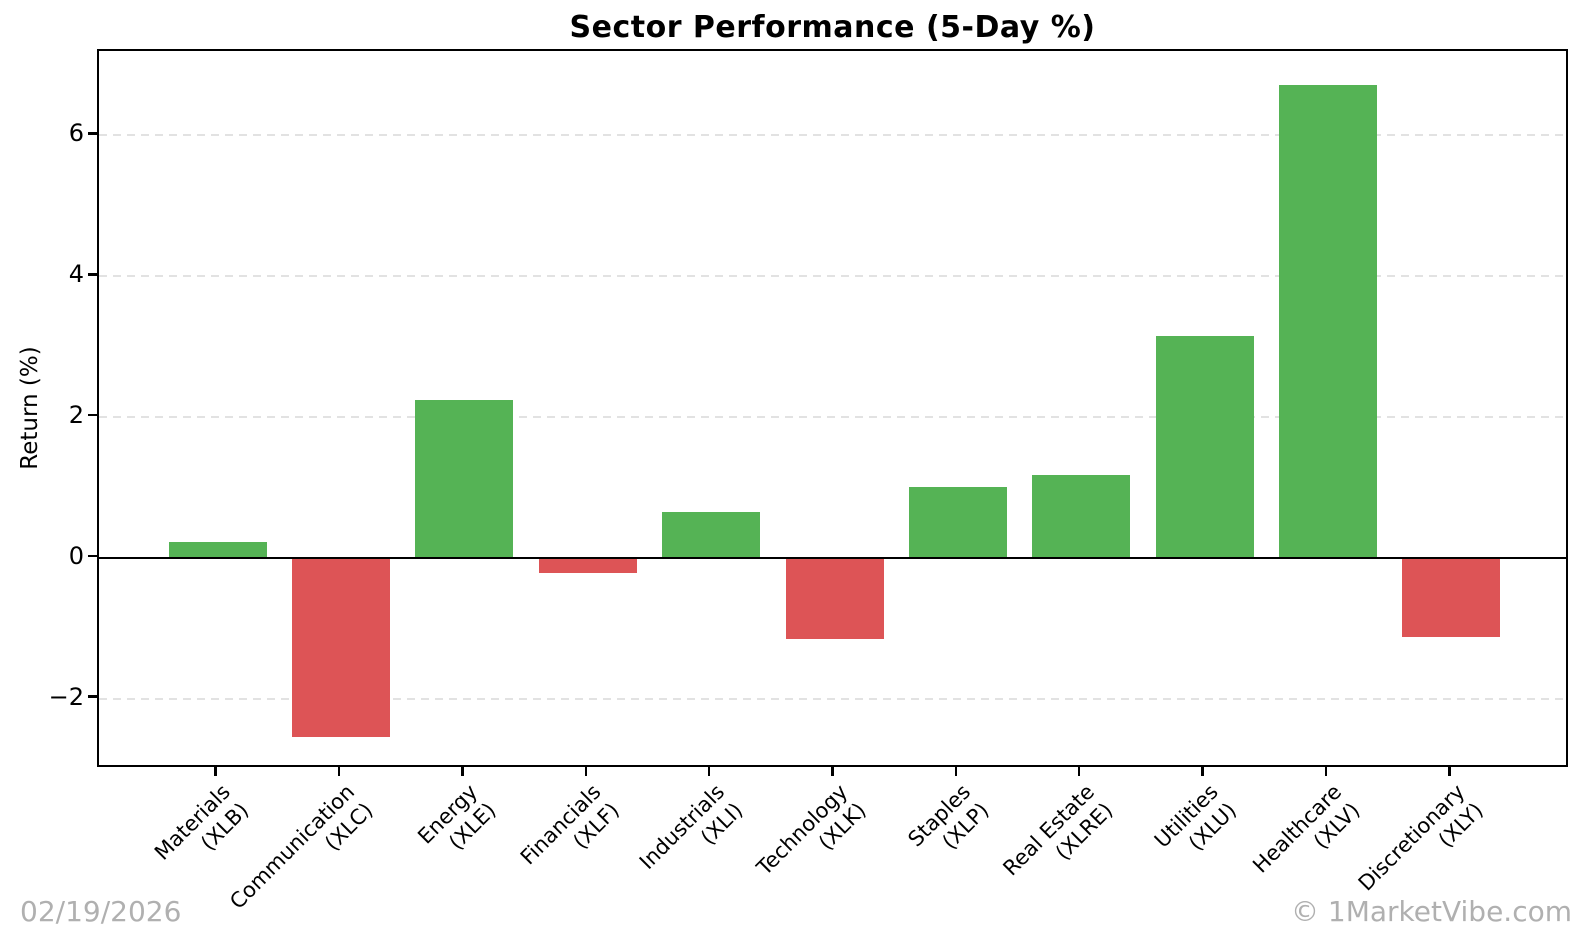  What do you see at coordinates (456, 823) in the screenshot?
I see `x-tick-label-energy: Energy (XLE)` at bounding box center [456, 823].